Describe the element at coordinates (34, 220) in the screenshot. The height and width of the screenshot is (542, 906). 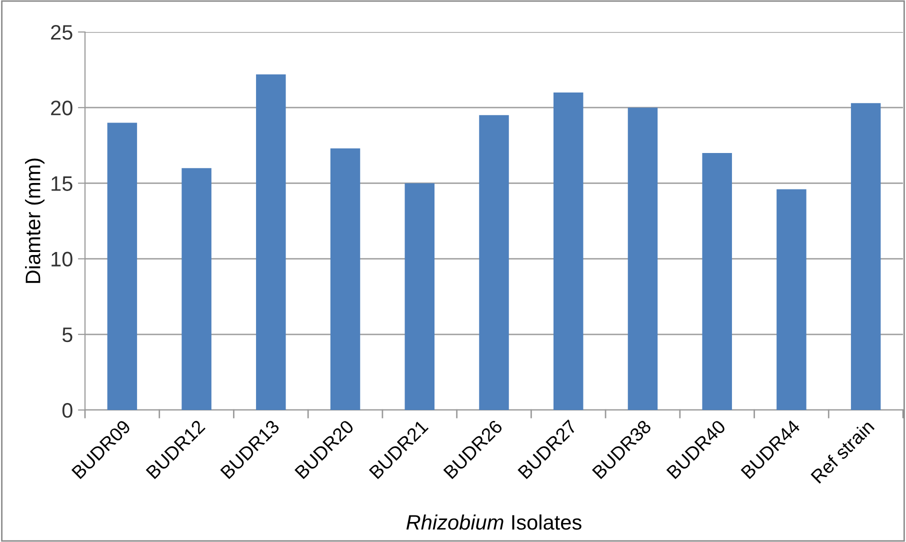
I see `y-axis-title: Diamter (mm)` at that location.